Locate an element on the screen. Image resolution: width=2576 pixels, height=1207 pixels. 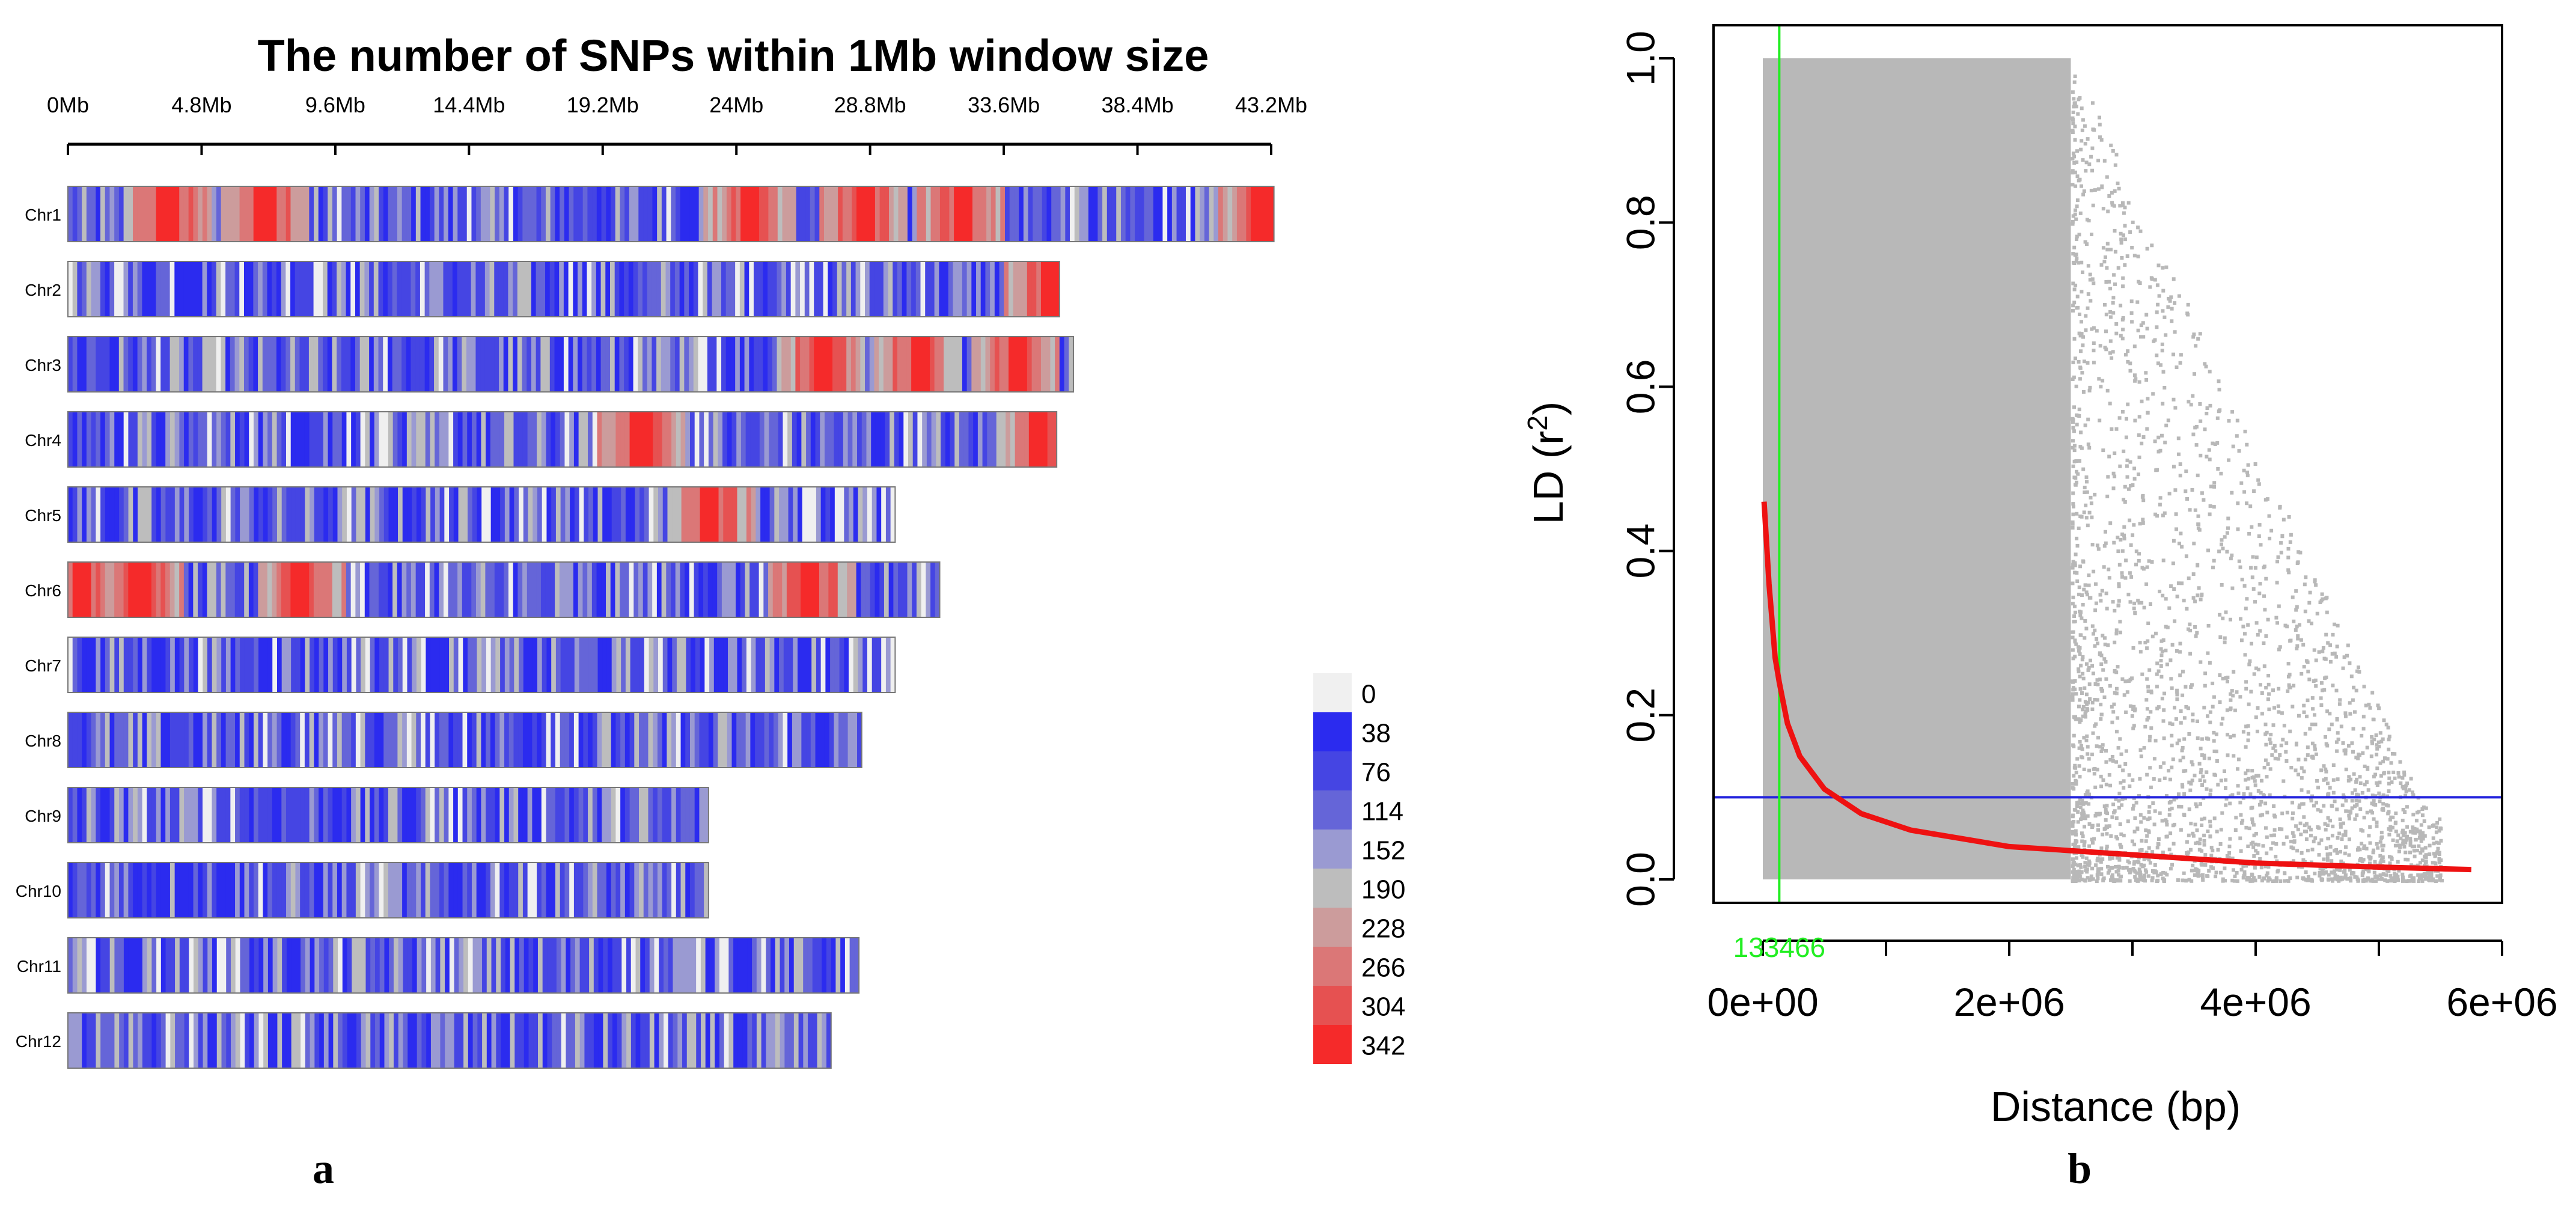
legend-swatch is located at coordinates (1332, 967).